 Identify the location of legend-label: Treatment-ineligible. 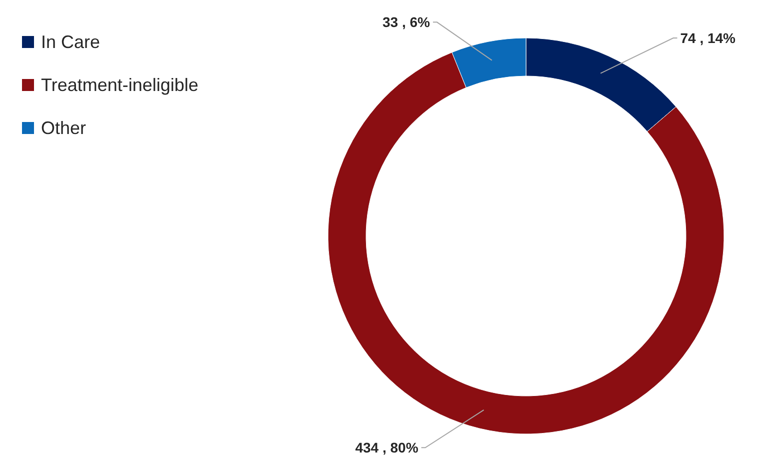
(119, 85).